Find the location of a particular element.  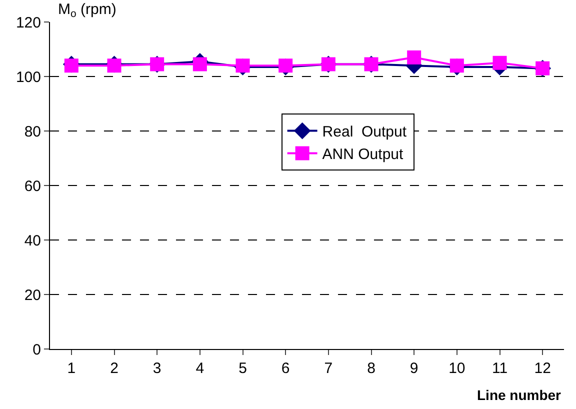

legend-label: ANN Output is located at coordinates (363, 155).